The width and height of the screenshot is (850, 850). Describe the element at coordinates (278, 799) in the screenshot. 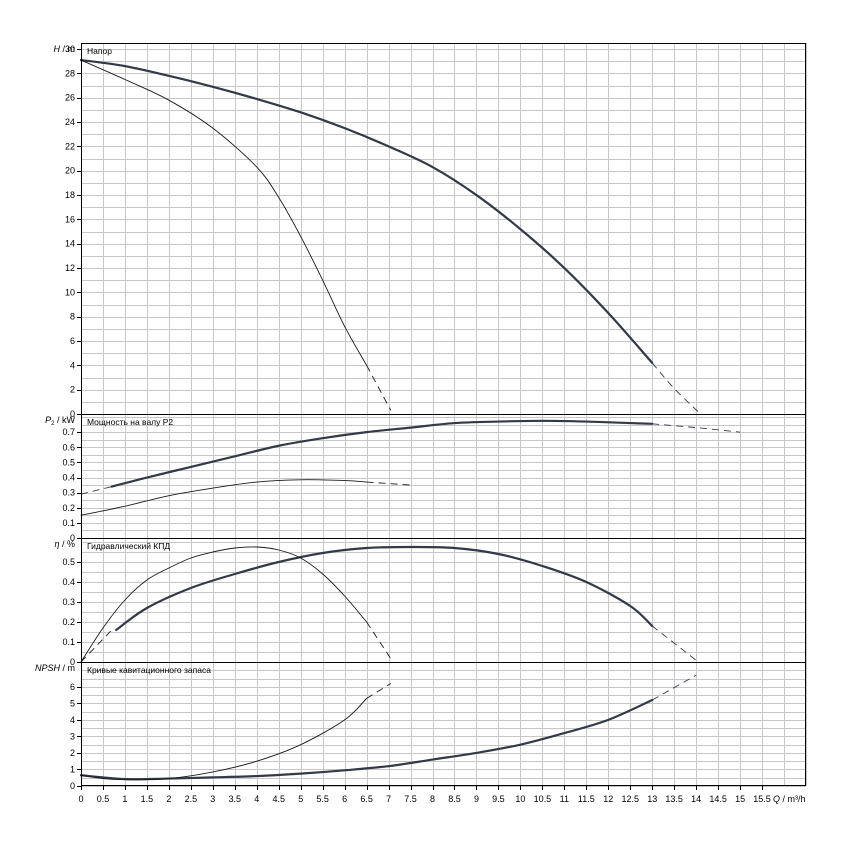

I see `x-tick-label: 4.5` at that location.